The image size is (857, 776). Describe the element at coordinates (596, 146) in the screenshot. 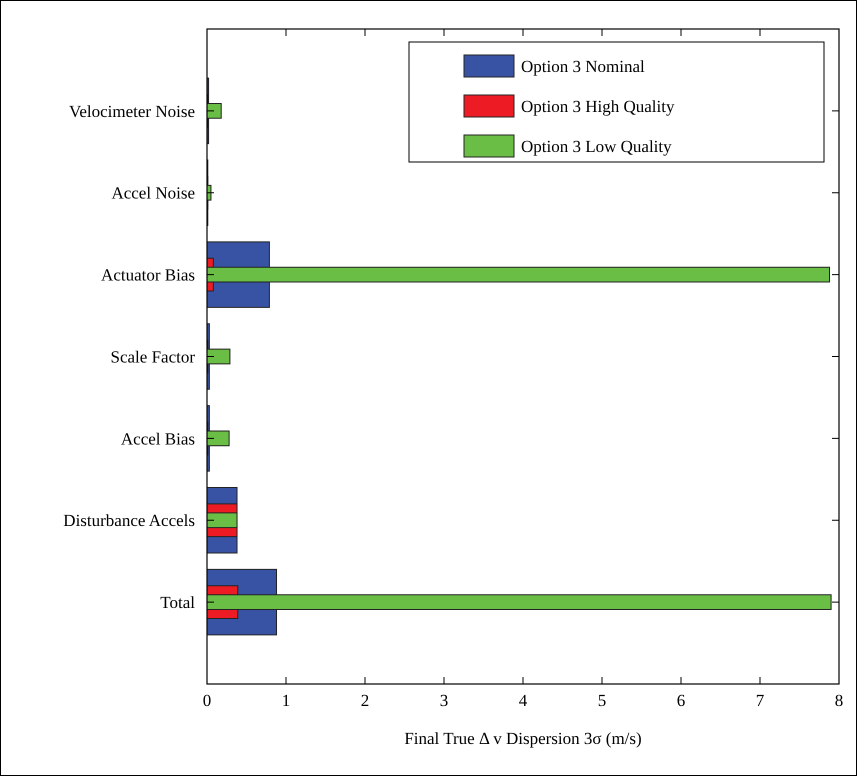

I see `legend-label: Option 3 Low Quality` at that location.